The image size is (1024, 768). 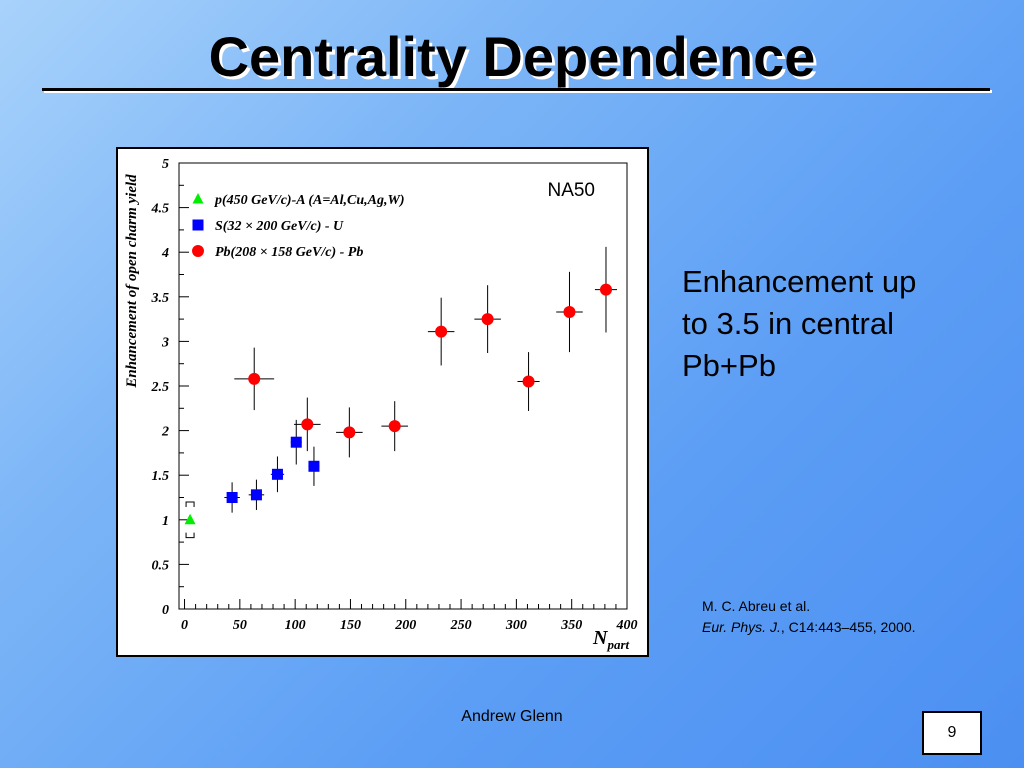 I want to click on marker-triangle, so click(x=190, y=519).